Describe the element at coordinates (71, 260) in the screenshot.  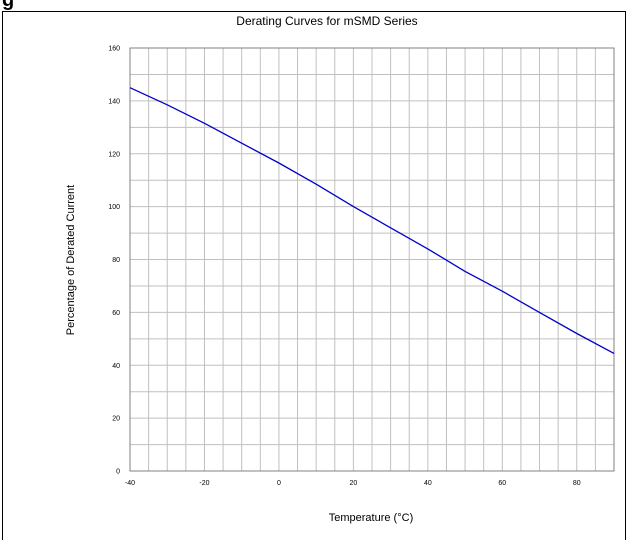
I see `y-axis-label: Percentage of Derated Current` at that location.